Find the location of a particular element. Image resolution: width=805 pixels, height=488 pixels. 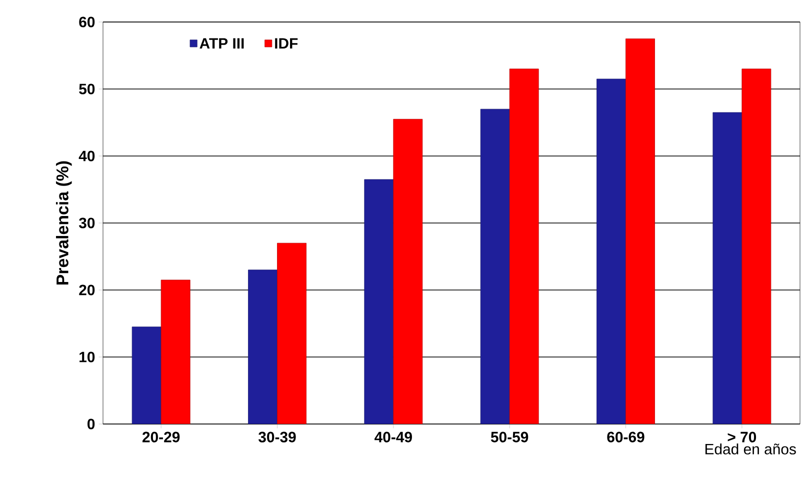

y-tick-label: 0 is located at coordinates (91, 424).